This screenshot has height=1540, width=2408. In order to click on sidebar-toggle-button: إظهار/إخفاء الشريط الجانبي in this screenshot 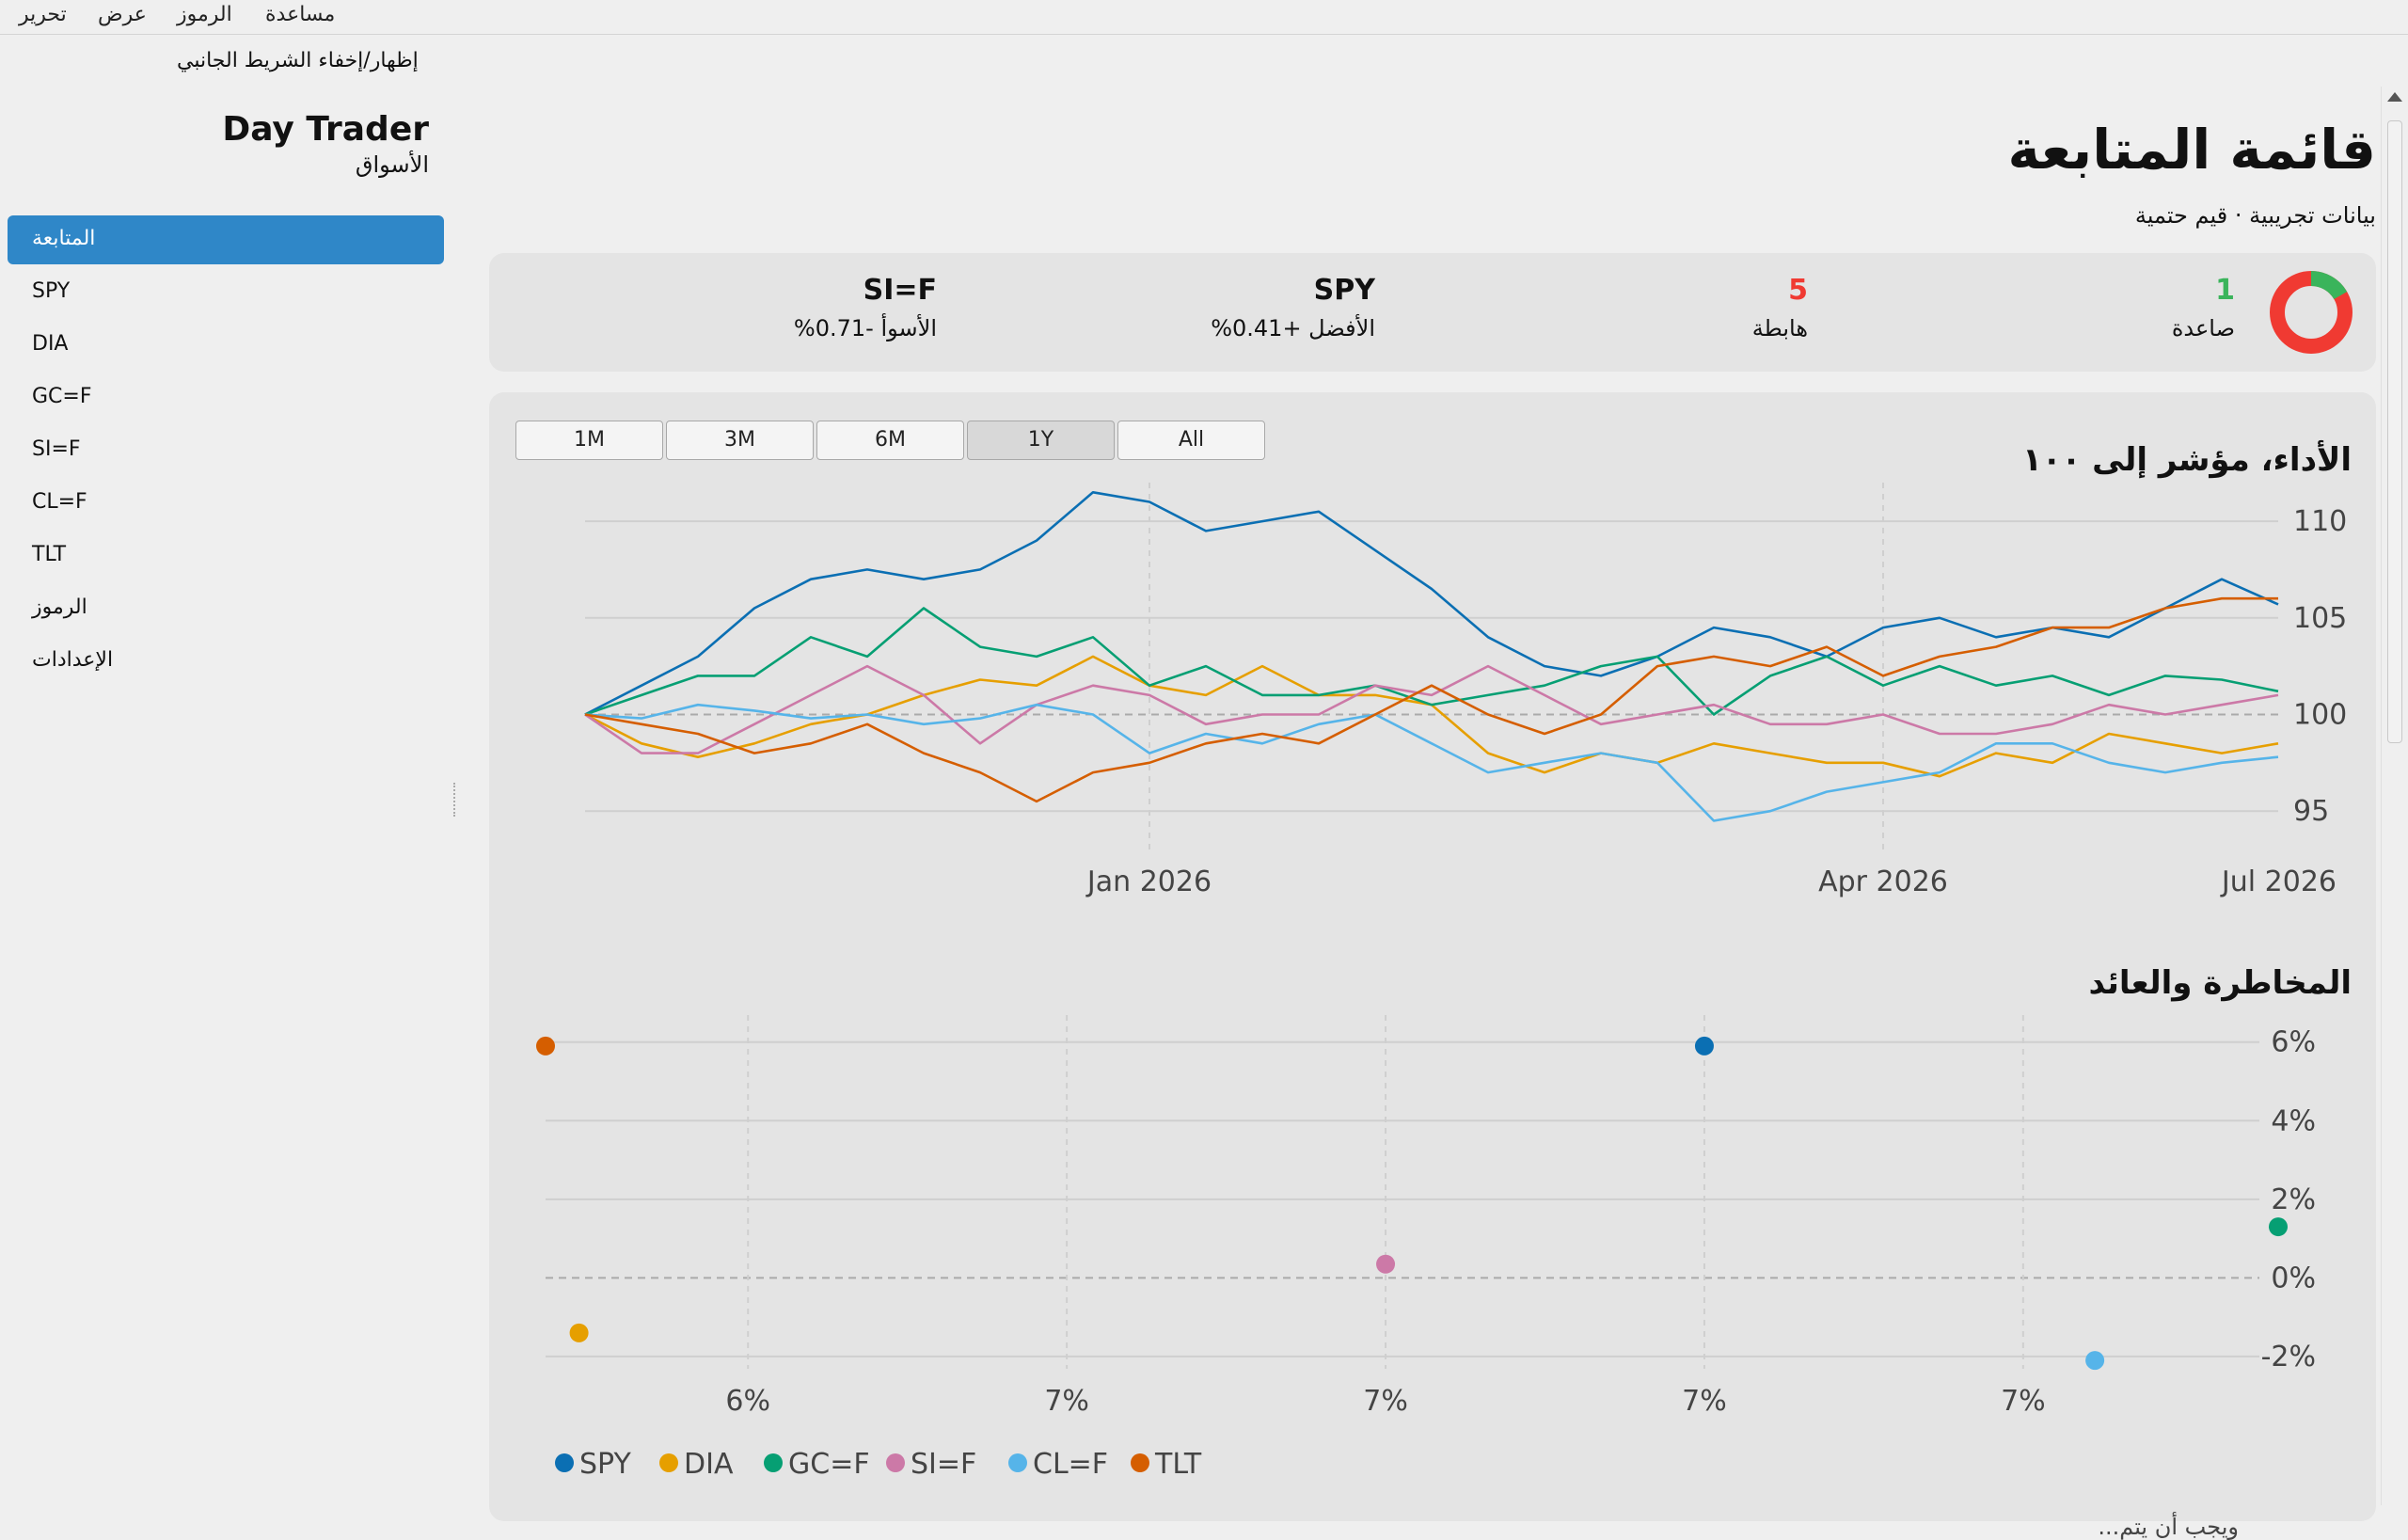, I will do `click(298, 60)`.